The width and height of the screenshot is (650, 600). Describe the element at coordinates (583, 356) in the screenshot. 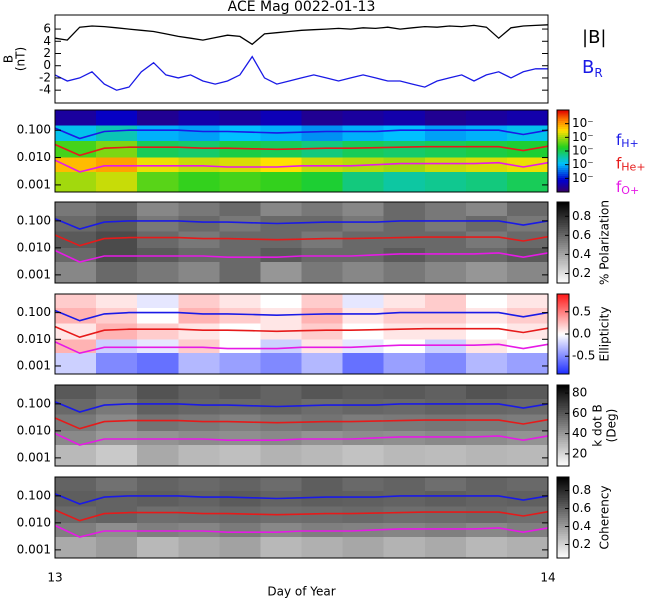

I see `colorbar-tick-label: -0.5` at that location.